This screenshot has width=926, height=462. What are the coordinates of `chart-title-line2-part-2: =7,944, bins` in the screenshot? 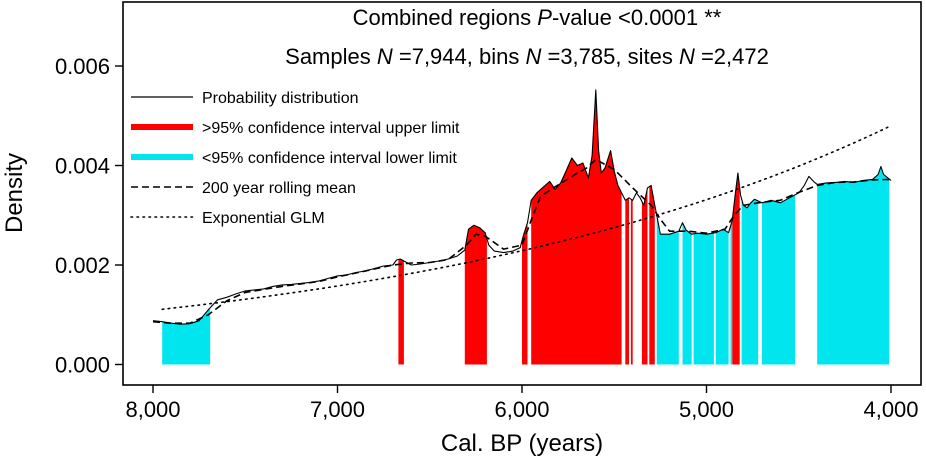 It's located at (459, 56).